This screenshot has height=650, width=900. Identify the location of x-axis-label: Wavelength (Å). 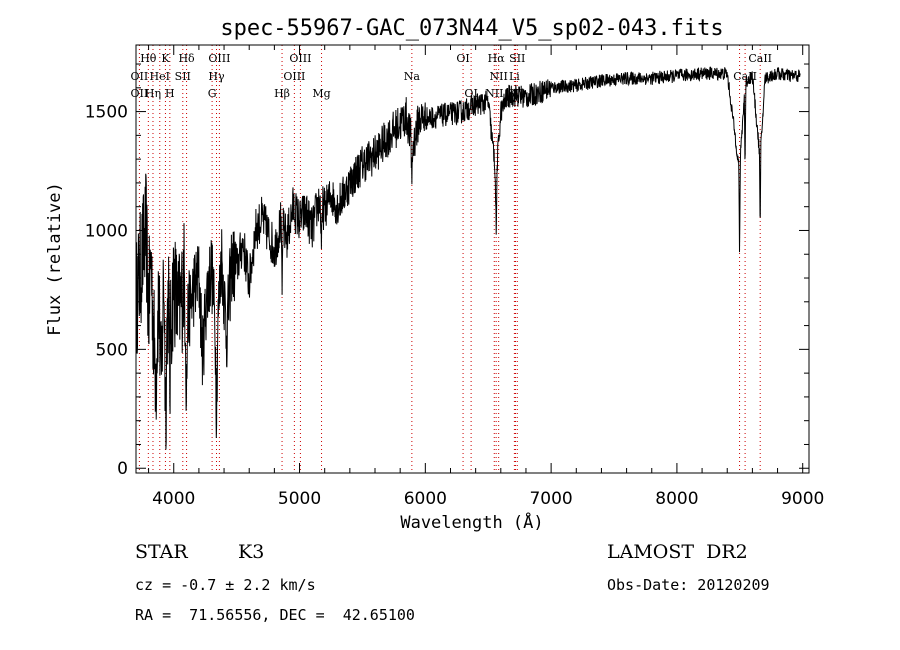
(471, 522).